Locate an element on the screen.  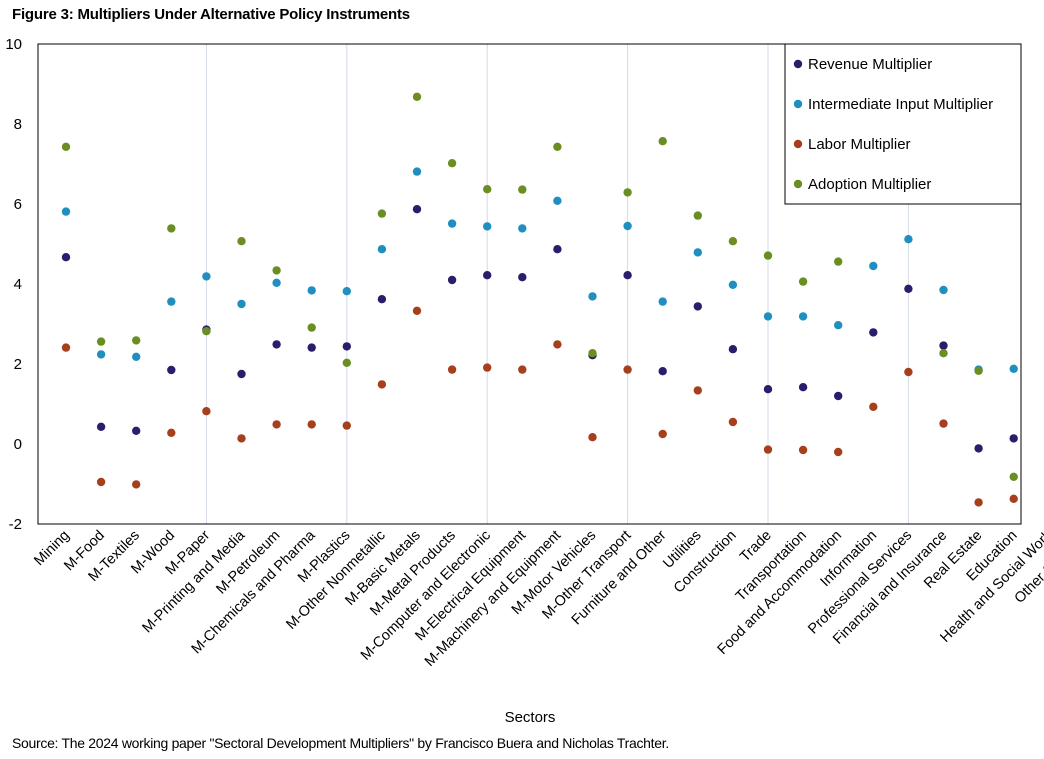
y-tick-label: -2 is located at coordinates (15, 524).